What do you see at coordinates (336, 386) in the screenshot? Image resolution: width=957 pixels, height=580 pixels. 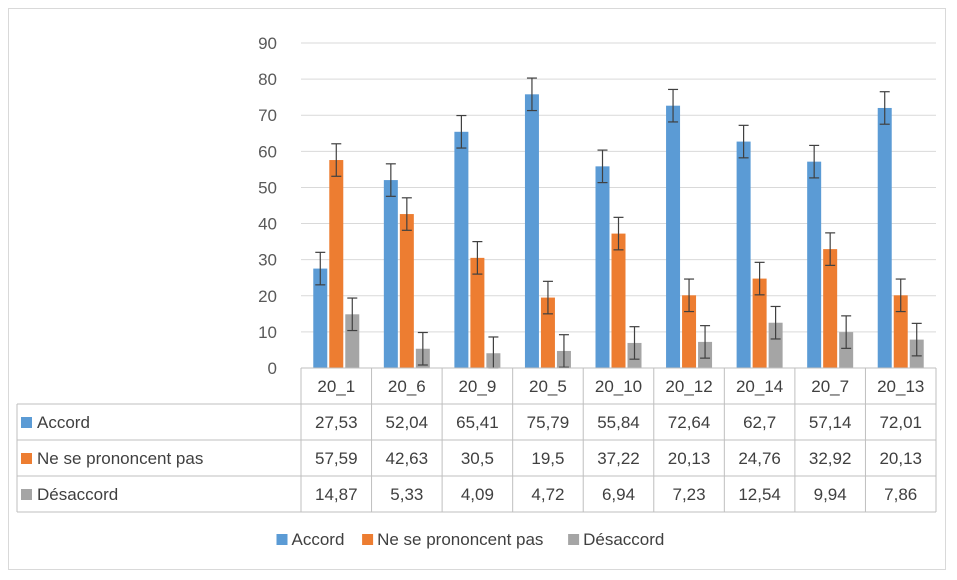 I see `x-tick-label: 20_1` at bounding box center [336, 386].